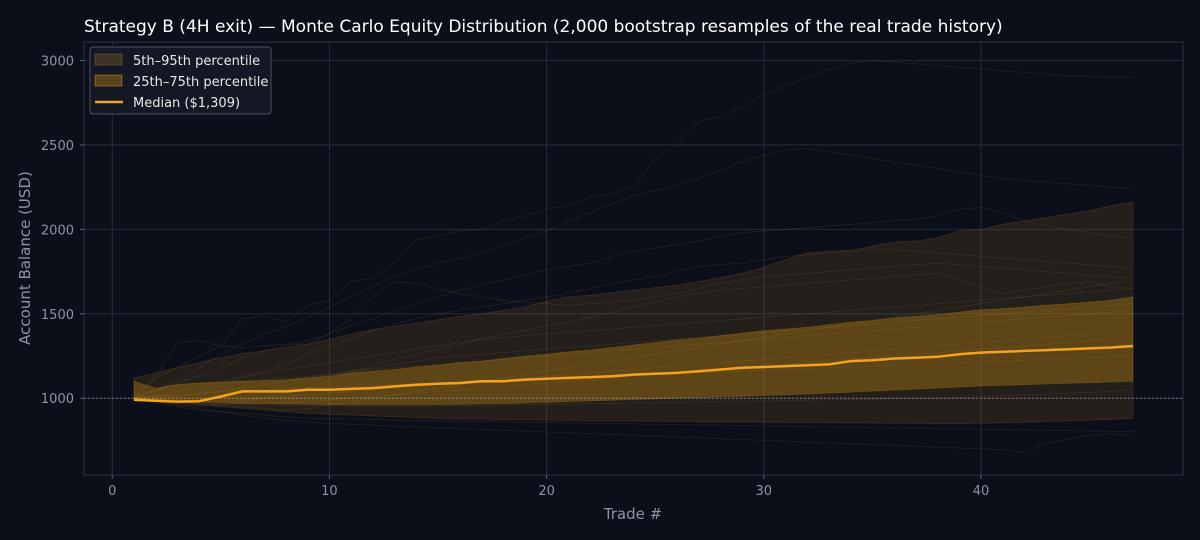 This screenshot has width=1200, height=540. What do you see at coordinates (764, 491) in the screenshot?
I see `x-tick-label: 30` at bounding box center [764, 491].